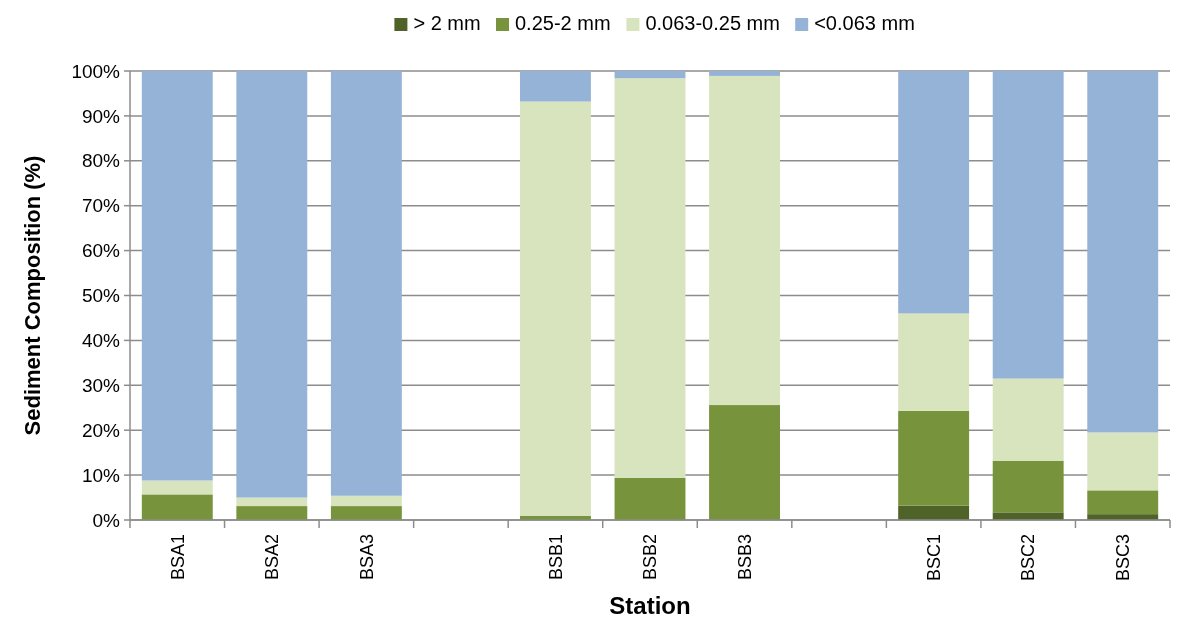  Describe the element at coordinates (366, 557) in the screenshot. I see `x-tick-label: BSA3` at that location.